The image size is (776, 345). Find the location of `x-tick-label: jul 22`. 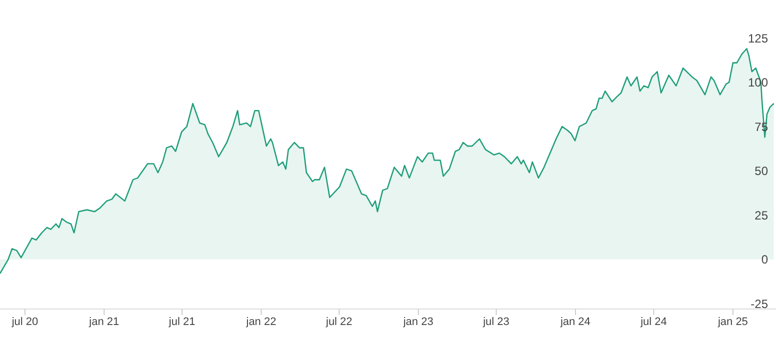

x-tick-label: jul 22 is located at coordinates (338, 322).